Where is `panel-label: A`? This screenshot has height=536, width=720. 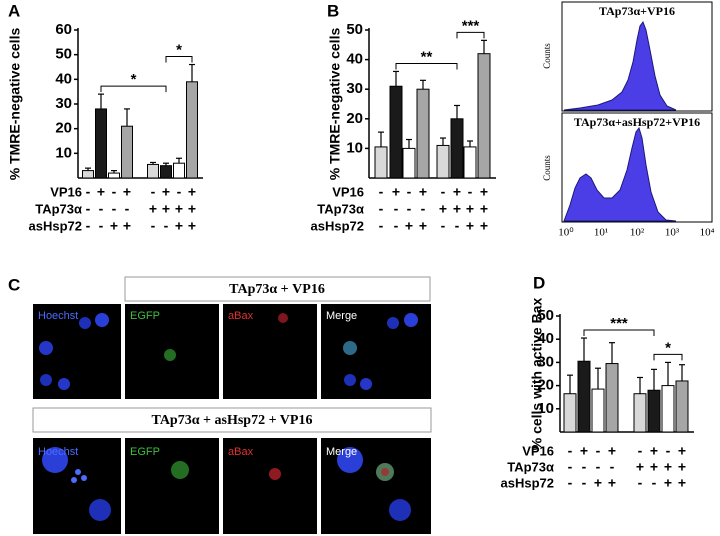 panel-label: A is located at coordinates (14, 10).